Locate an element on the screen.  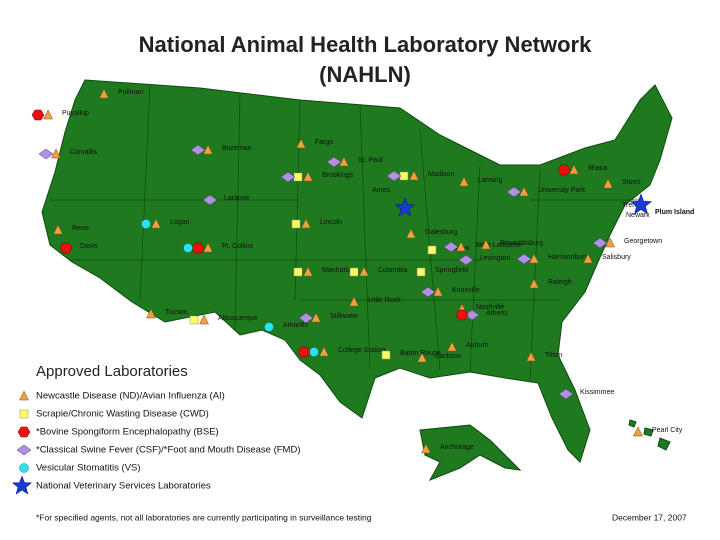
city-label: Davis is located at coordinates (89, 246).